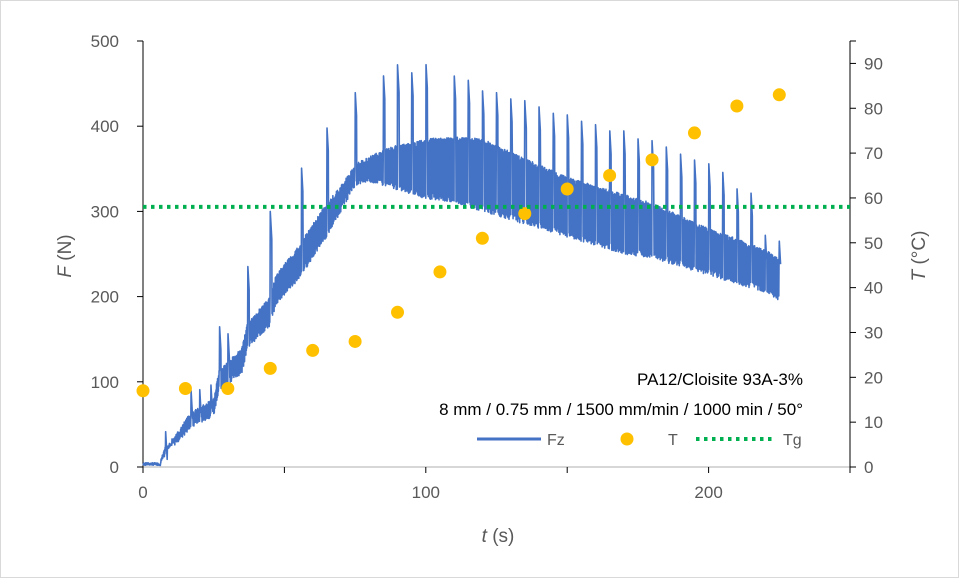 The image size is (959, 579). What do you see at coordinates (65, 255) in the screenshot?
I see `y-axis-label: F (N)` at bounding box center [65, 255].